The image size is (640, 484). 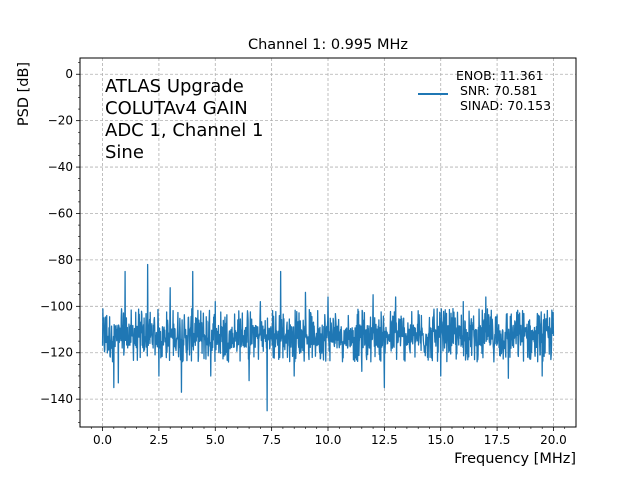 What do you see at coordinates (271, 440) in the screenshot?
I see `x-tick-label: 7.5` at bounding box center [271, 440].